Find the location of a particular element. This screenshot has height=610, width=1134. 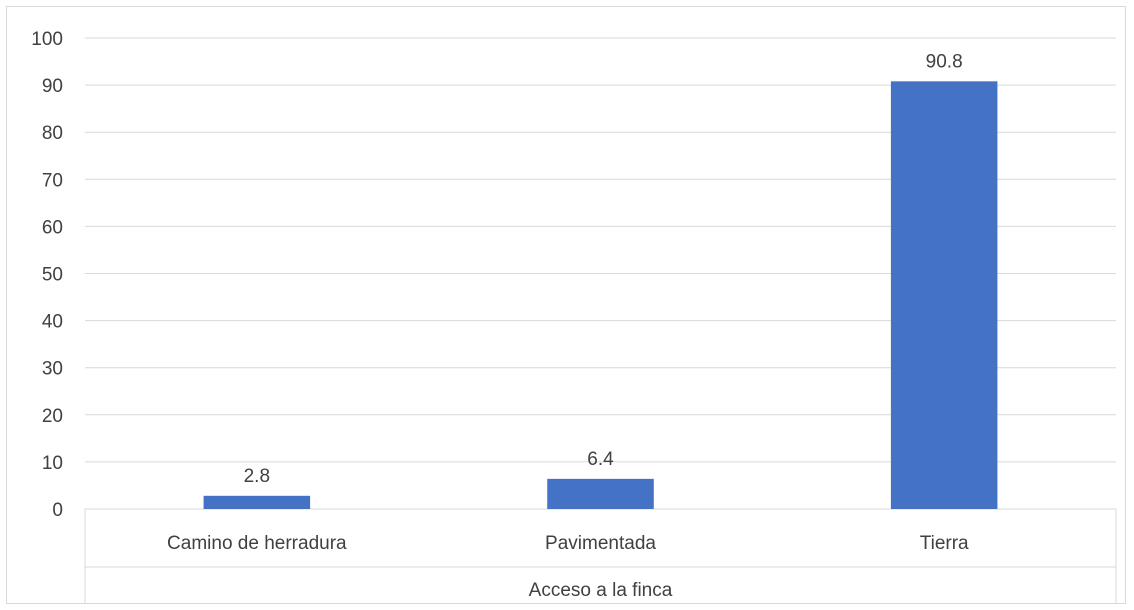

y-tick-label: 20 is located at coordinates (52, 416).